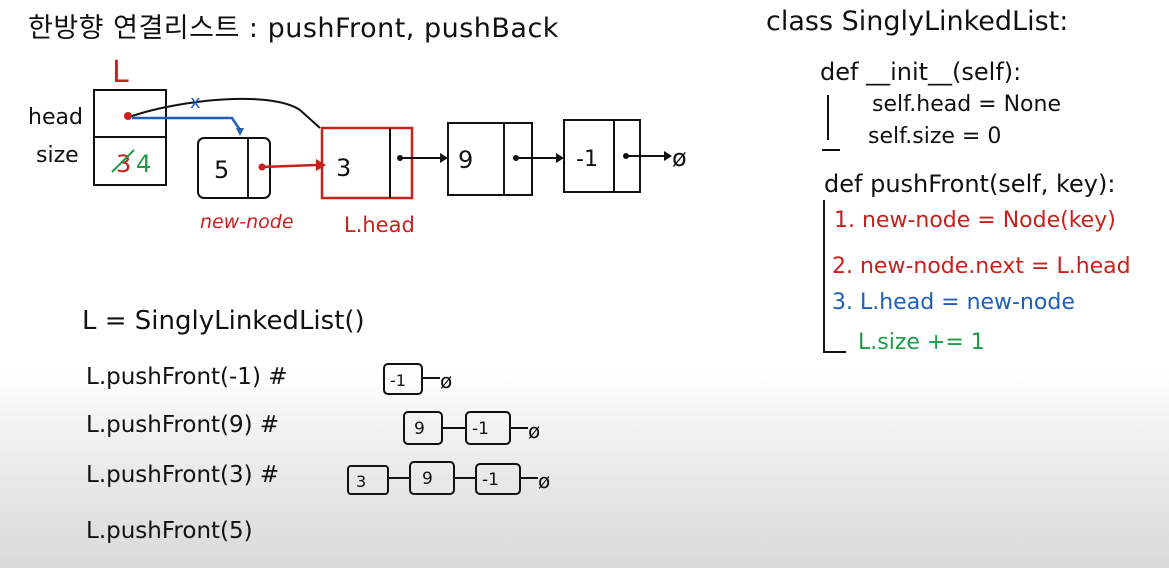  I want to click on step3-line: 3. L.head = new-node, so click(953, 302).